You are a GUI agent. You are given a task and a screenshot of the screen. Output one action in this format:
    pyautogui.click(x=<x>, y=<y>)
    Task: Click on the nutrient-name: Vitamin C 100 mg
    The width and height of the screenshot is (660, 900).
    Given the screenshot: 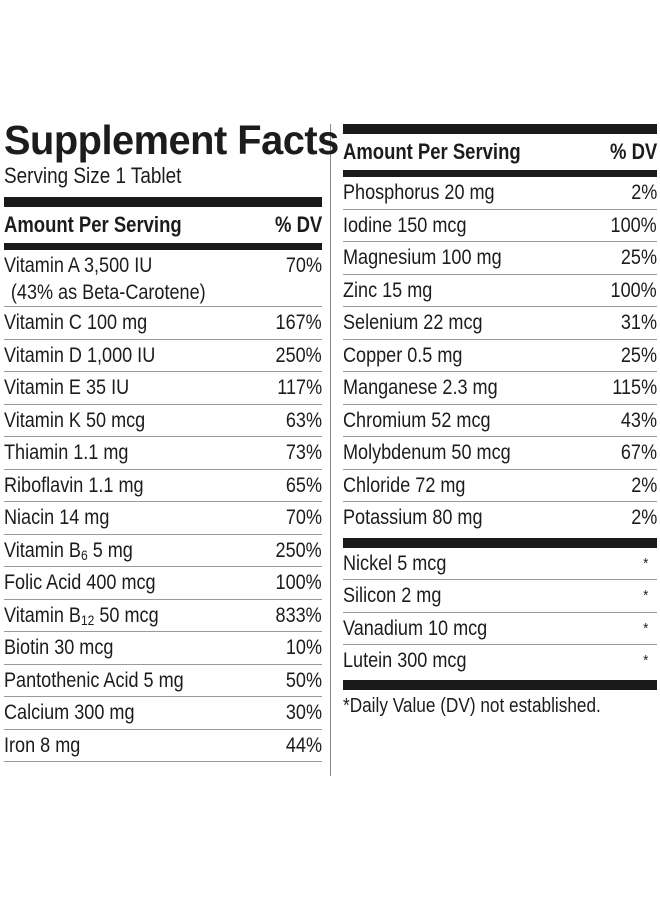 What is the action you would take?
    pyautogui.click(x=76, y=322)
    